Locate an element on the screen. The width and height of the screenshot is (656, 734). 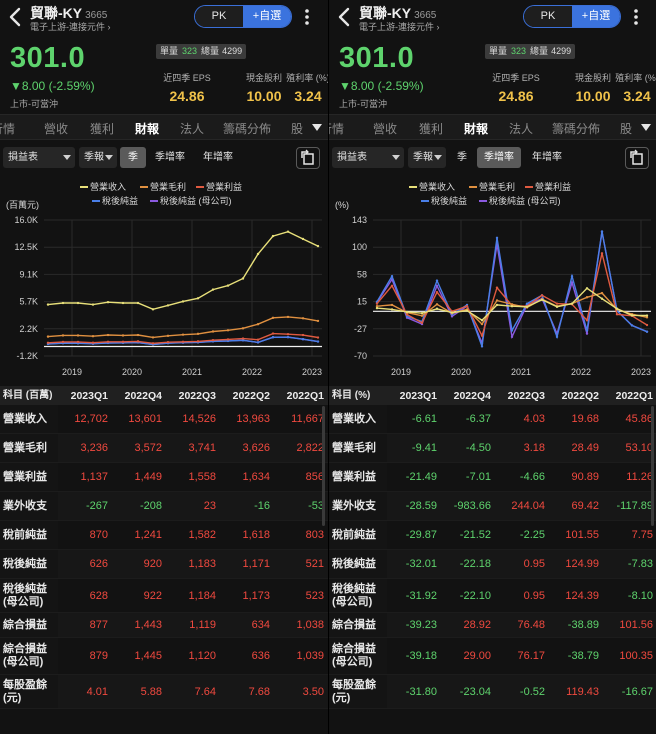
table-cell: 1,241 is located at coordinates (148, 535).